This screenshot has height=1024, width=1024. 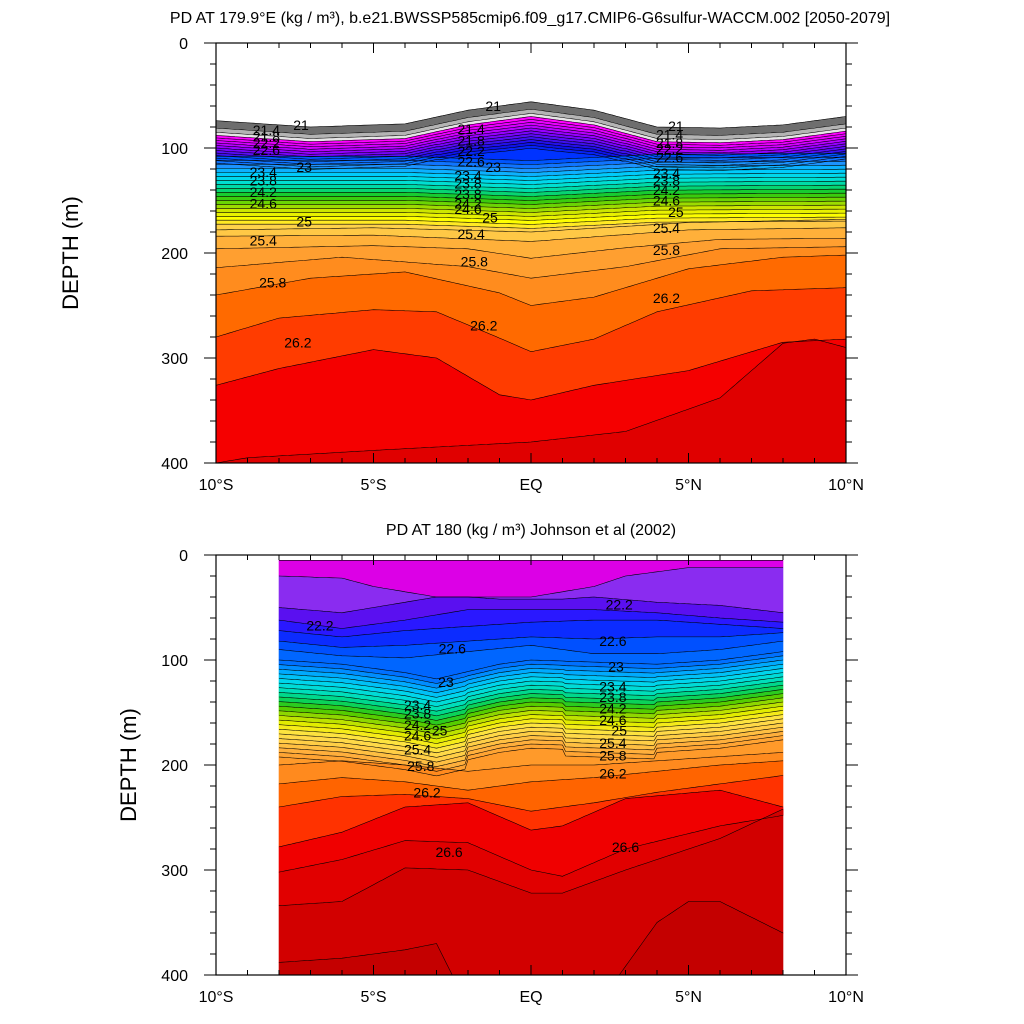 I want to click on bottom-x-tick-label: EQ, so click(x=530, y=997).